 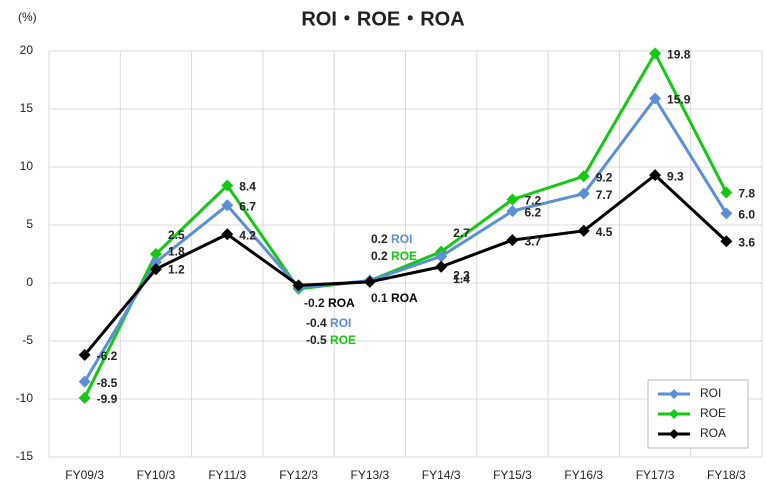 I want to click on value-label: 0.2 ROI, so click(x=391, y=239).